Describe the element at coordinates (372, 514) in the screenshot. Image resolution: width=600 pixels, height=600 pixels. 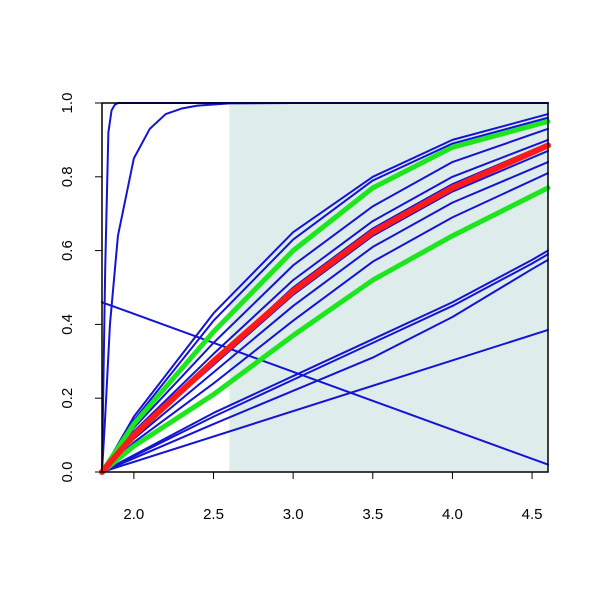
I see `x-tick-label: 3.5` at that location.